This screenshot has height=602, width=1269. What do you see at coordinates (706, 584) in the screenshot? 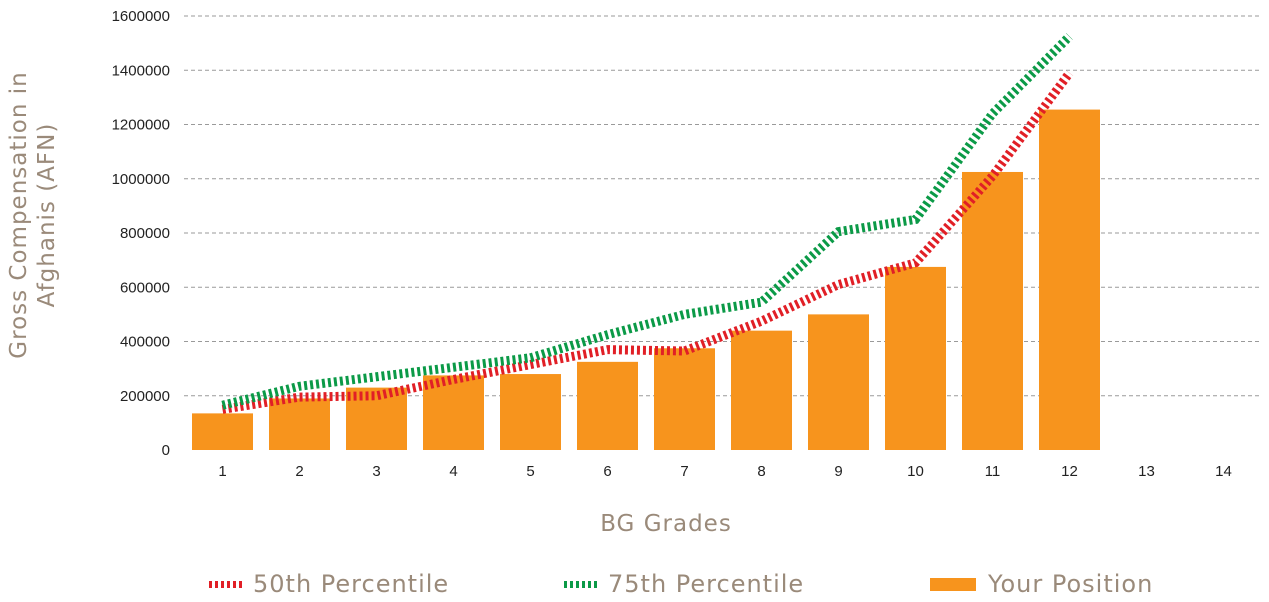
I see `legend-label-75th: 75th Percentile` at bounding box center [706, 584].